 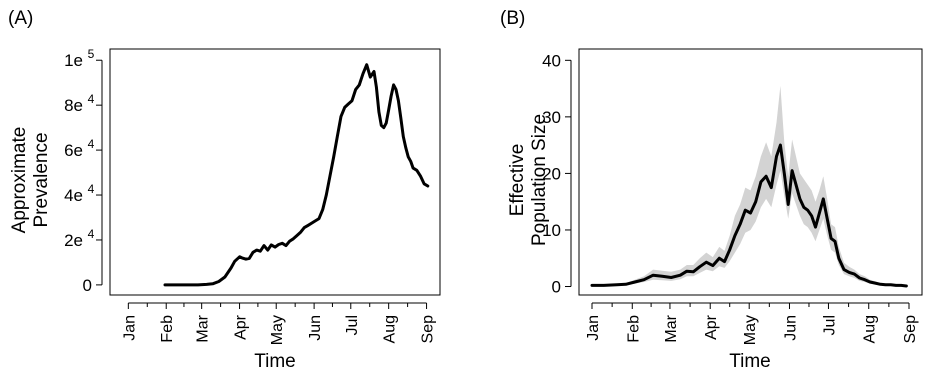 I want to click on y-tick-exponent: 5, so click(x=91, y=54).